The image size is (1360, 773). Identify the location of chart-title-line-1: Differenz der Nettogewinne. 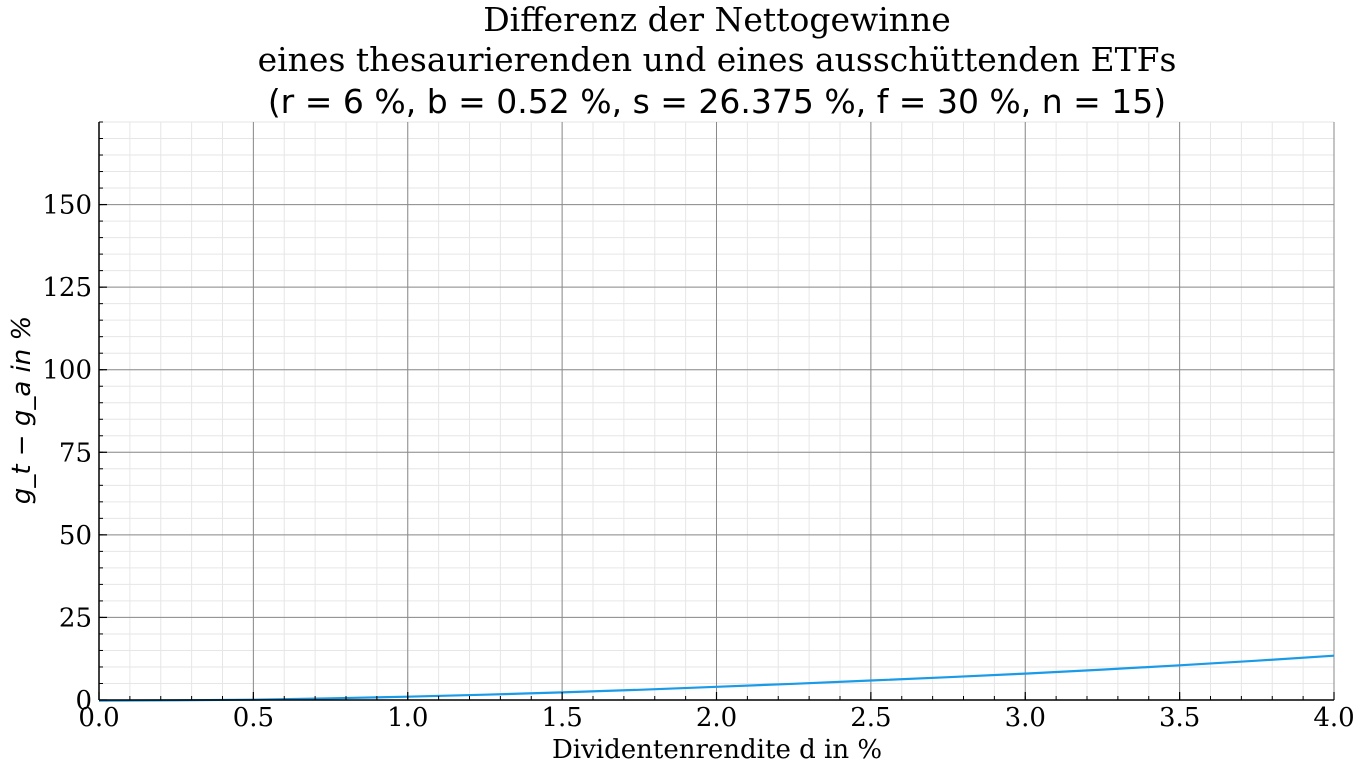
(717, 19).